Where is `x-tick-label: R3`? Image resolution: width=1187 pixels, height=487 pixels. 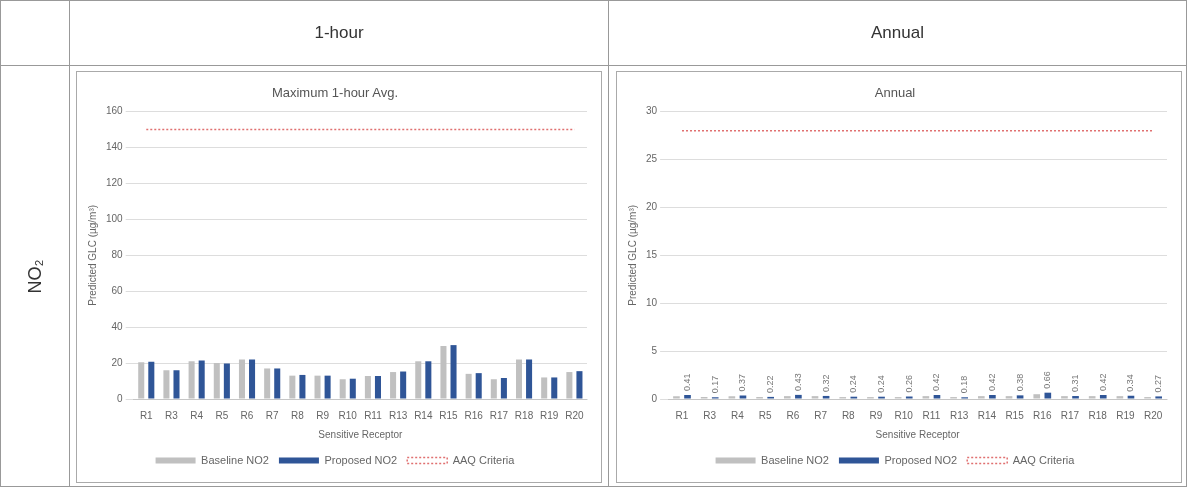
x-tick-label: R3 is located at coordinates (172, 415).